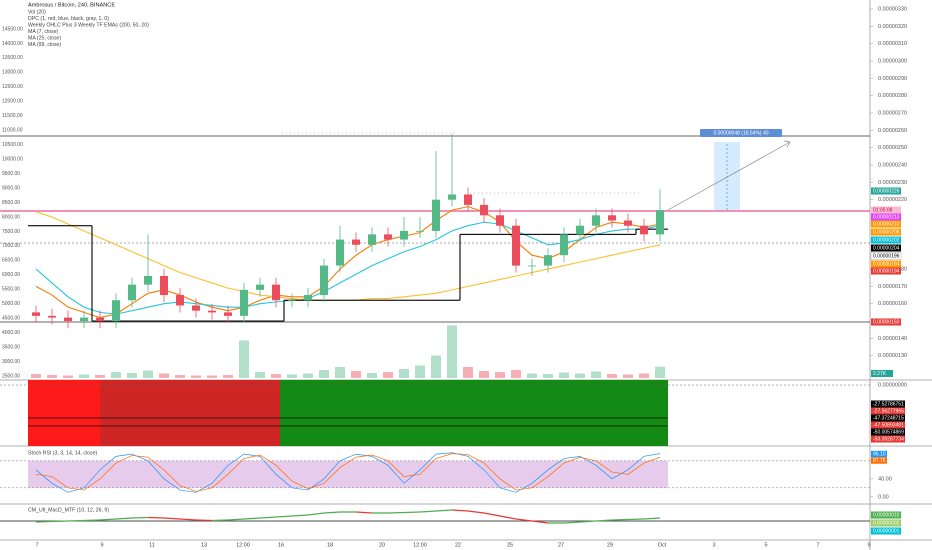  Describe the element at coordinates (892, 113) in the screenshot. I see `y-tick-label: 0.00000270` at that location.